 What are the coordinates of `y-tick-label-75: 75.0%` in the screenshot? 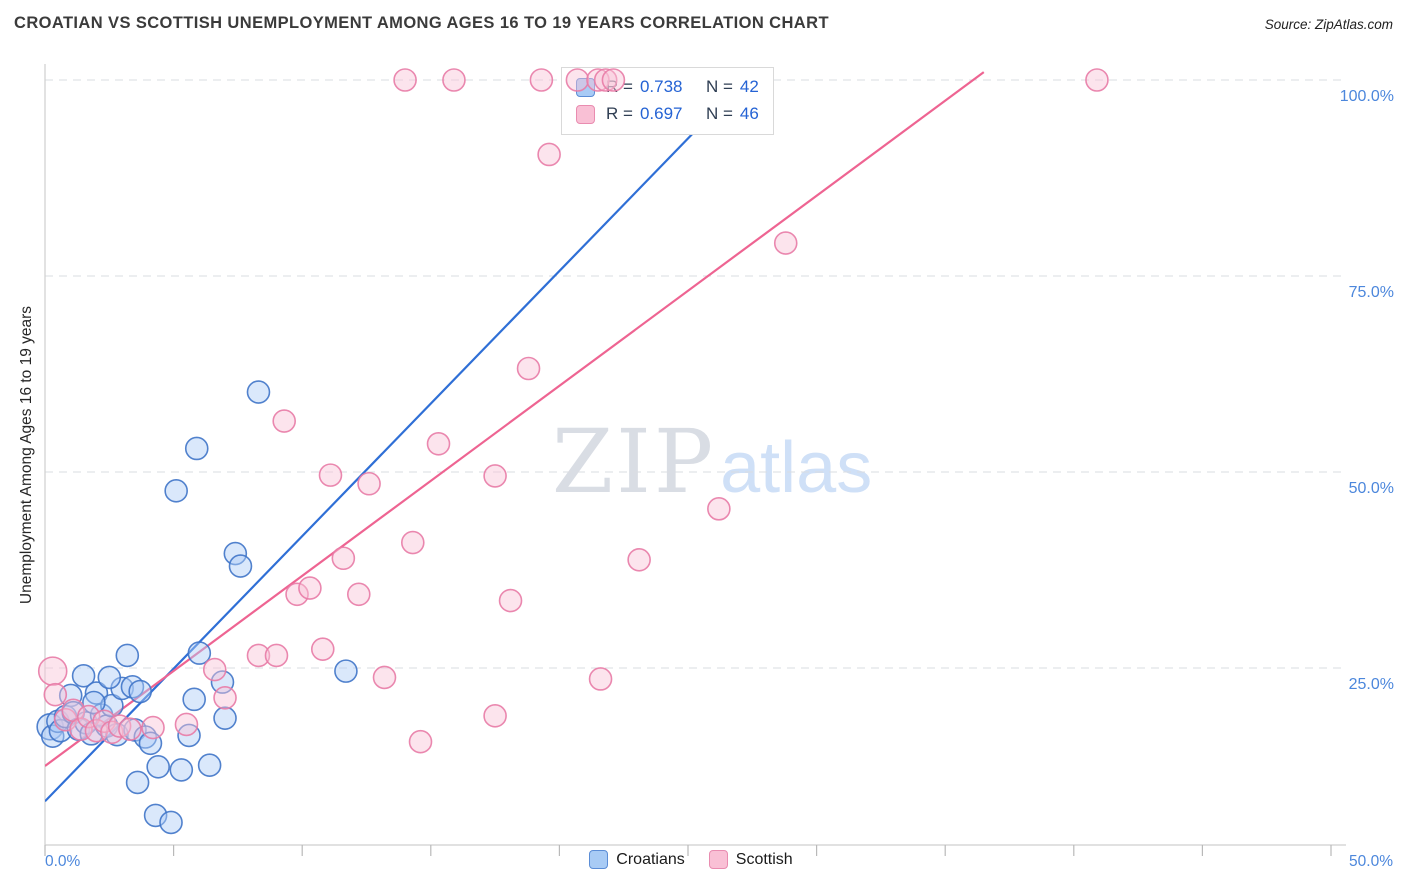 It's located at (1371, 292).